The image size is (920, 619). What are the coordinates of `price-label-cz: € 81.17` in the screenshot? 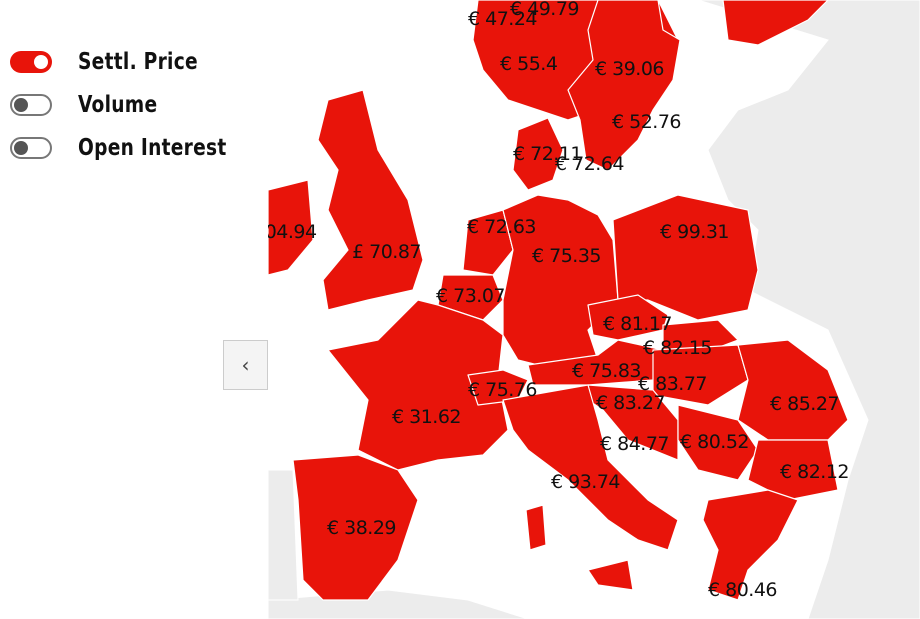 It's located at (638, 324).